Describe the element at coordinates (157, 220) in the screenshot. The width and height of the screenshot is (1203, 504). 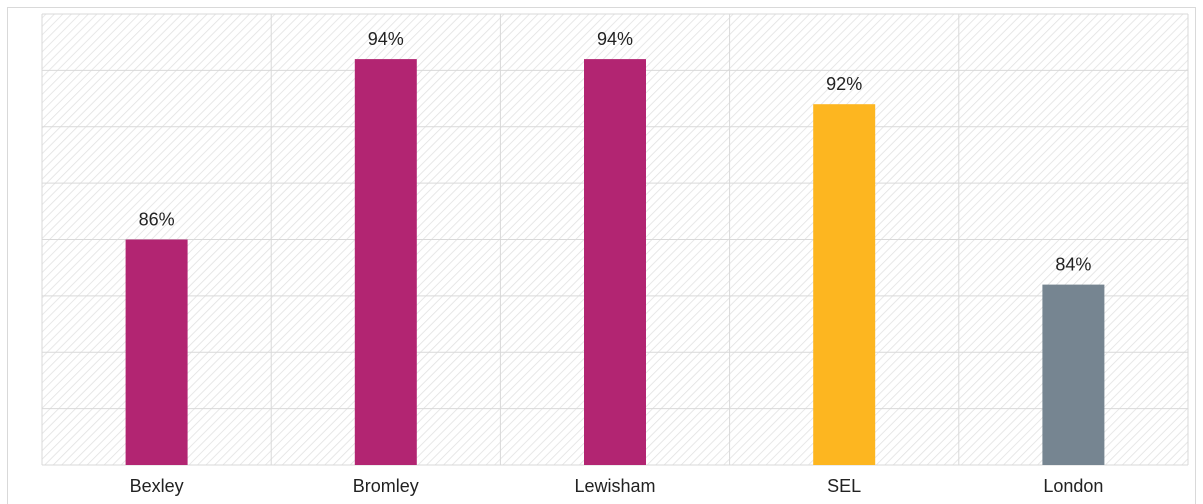
I see `data-label-bexley: 86%` at that location.